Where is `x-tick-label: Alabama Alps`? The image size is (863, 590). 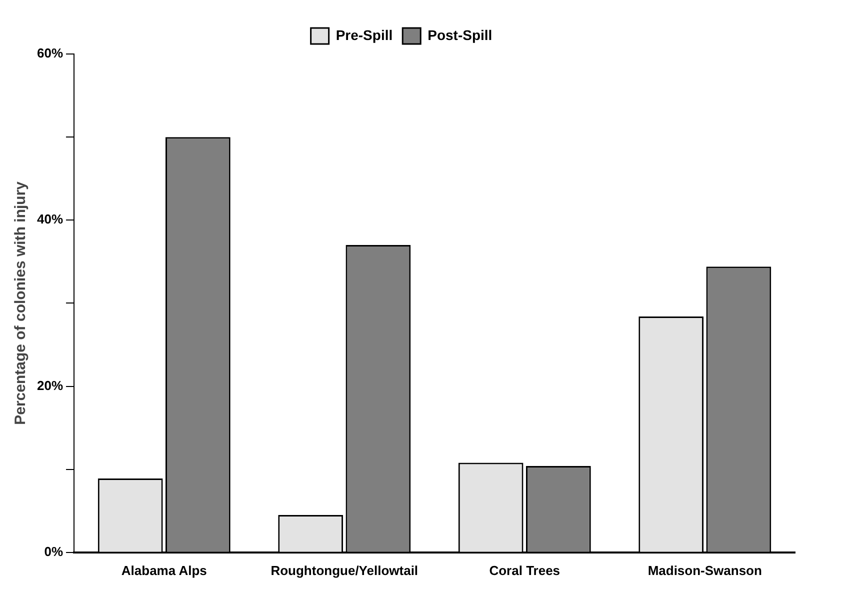
x-tick-label: Alabama Alps is located at coordinates (164, 570).